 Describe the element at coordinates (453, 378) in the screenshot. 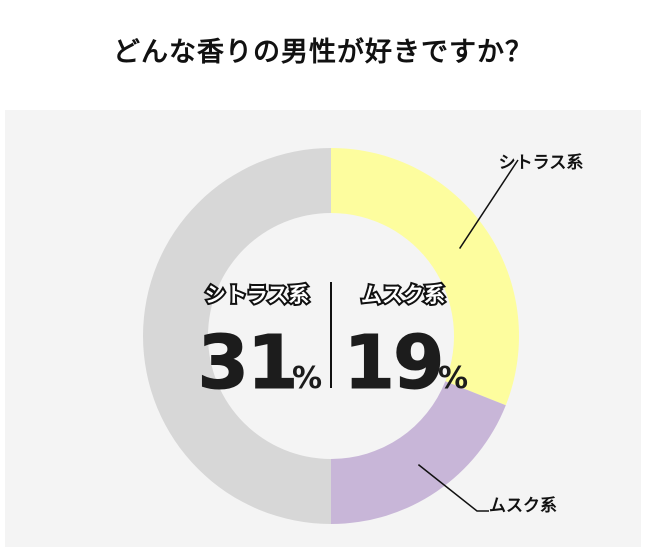

I see `center-unit-musk: %` at that location.